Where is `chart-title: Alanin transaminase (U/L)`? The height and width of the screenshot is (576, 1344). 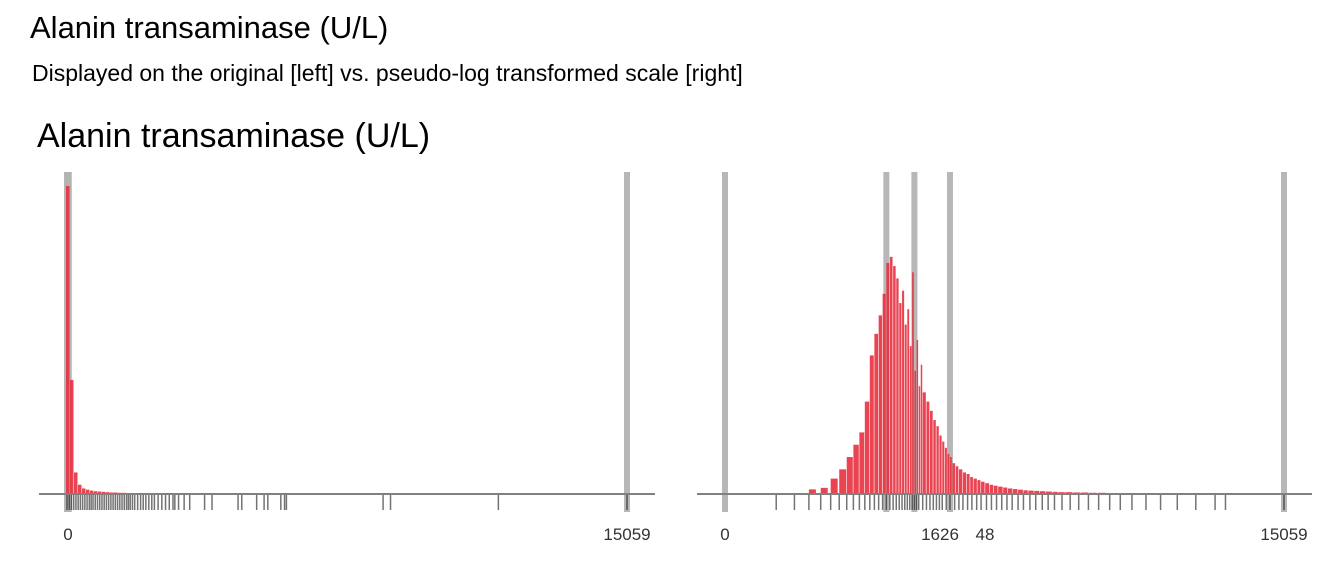 chart-title: Alanin transaminase (U/L) is located at coordinates (209, 27).